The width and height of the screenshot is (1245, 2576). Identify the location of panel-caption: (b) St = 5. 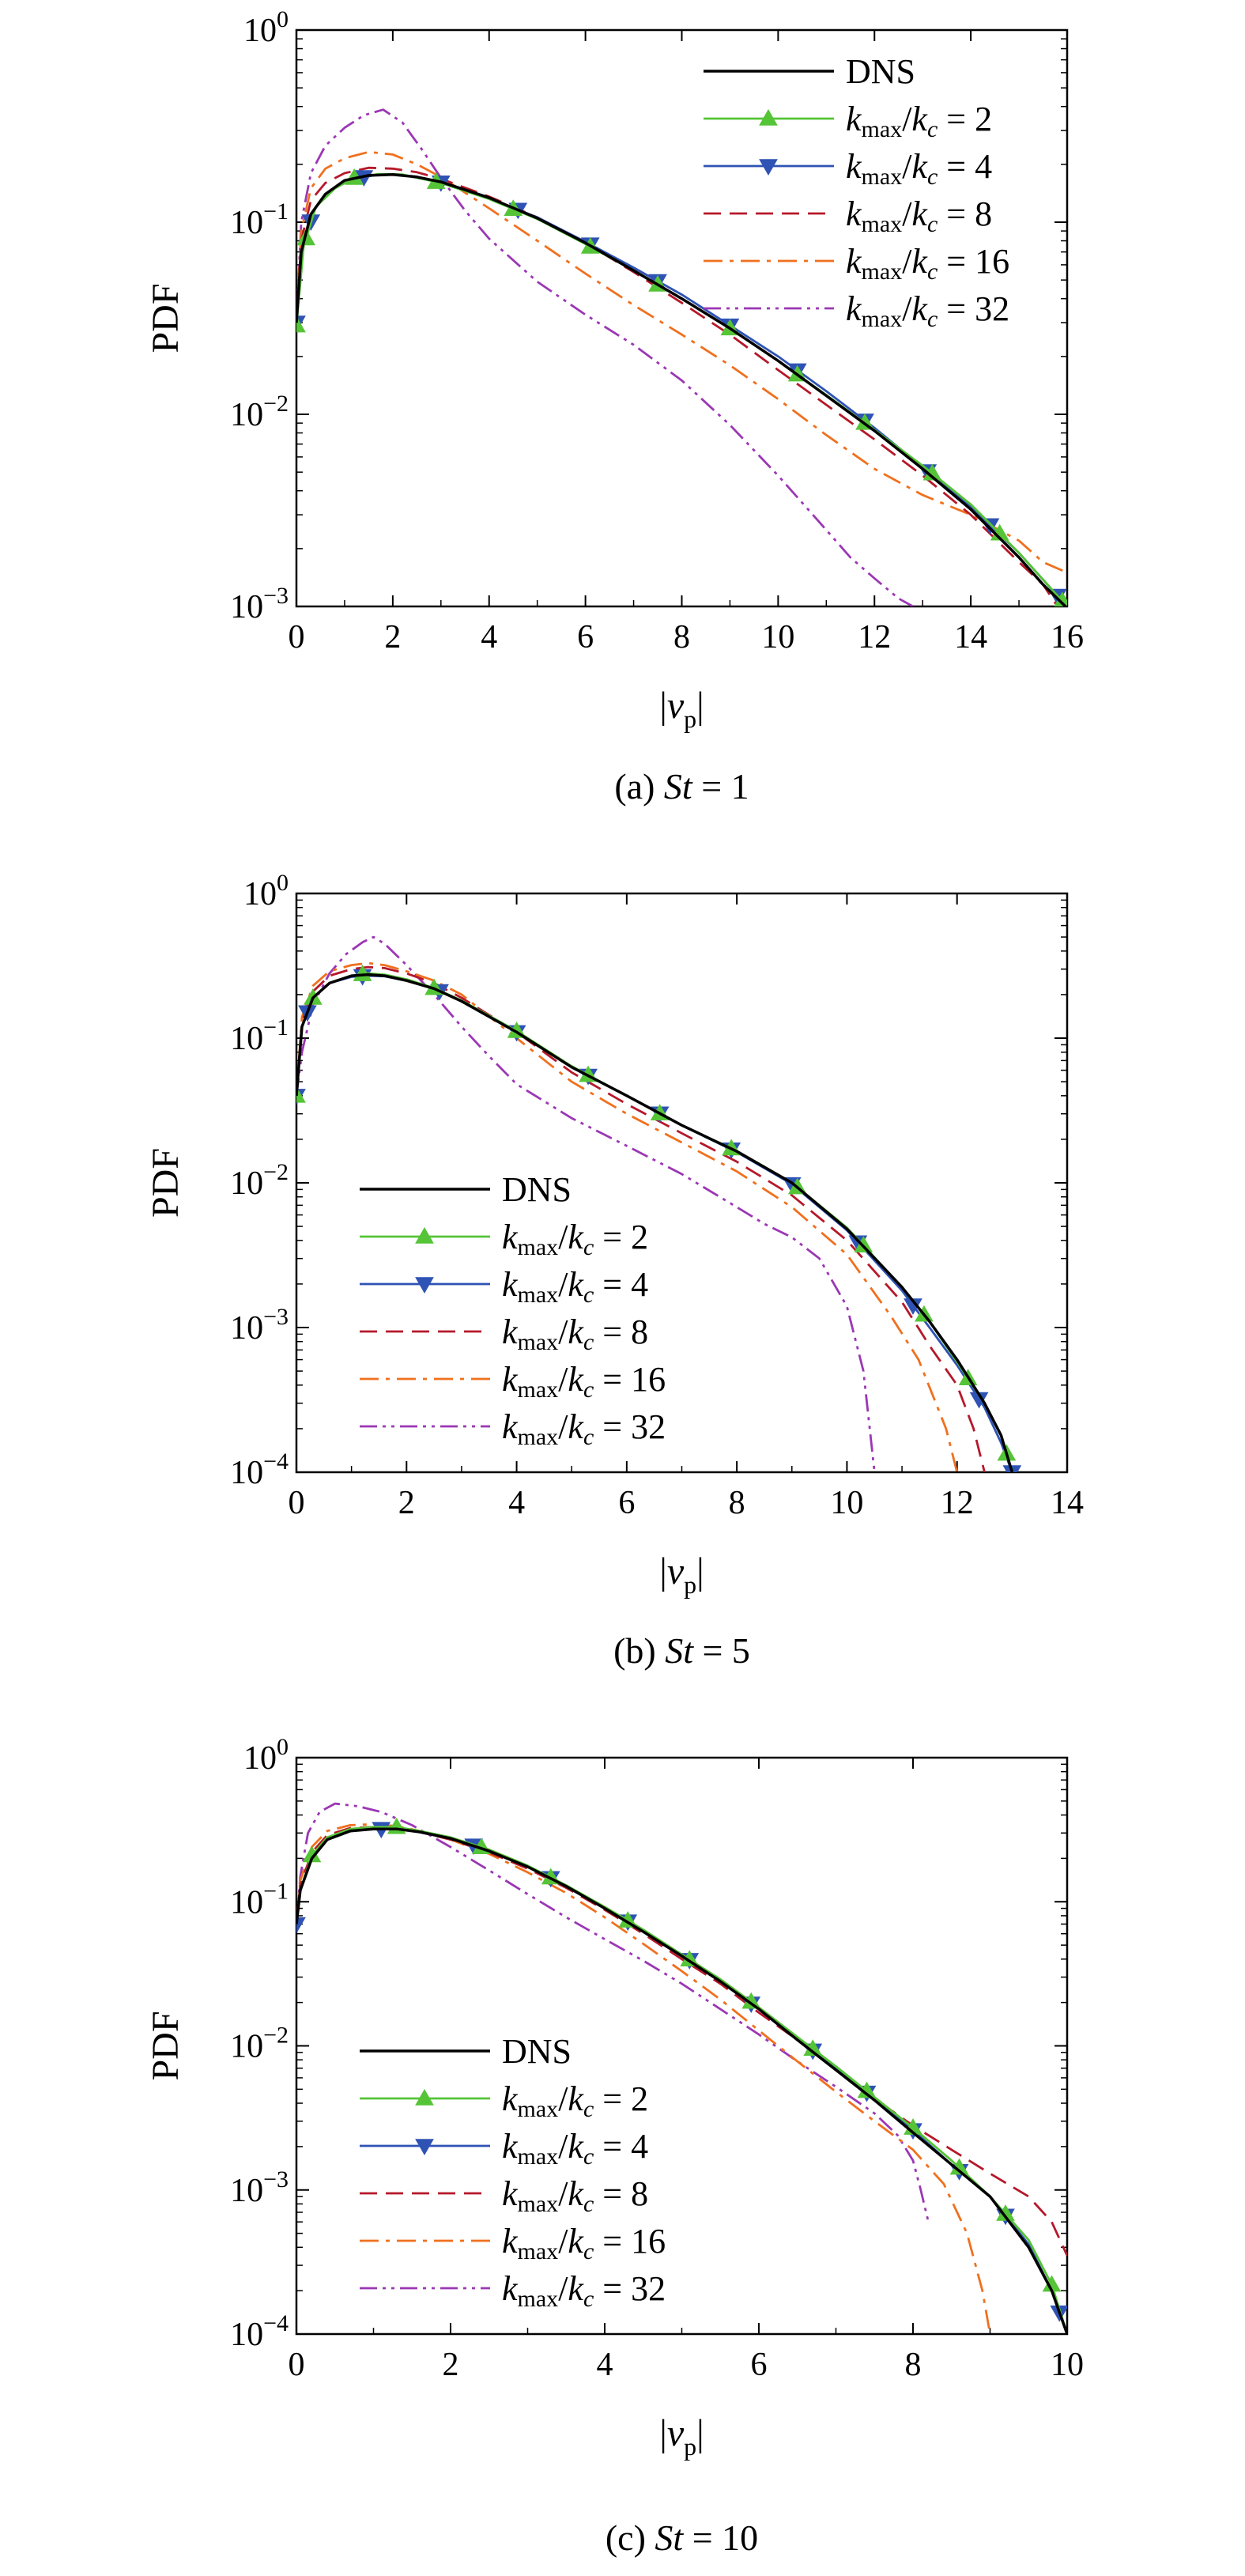
(681, 1650).